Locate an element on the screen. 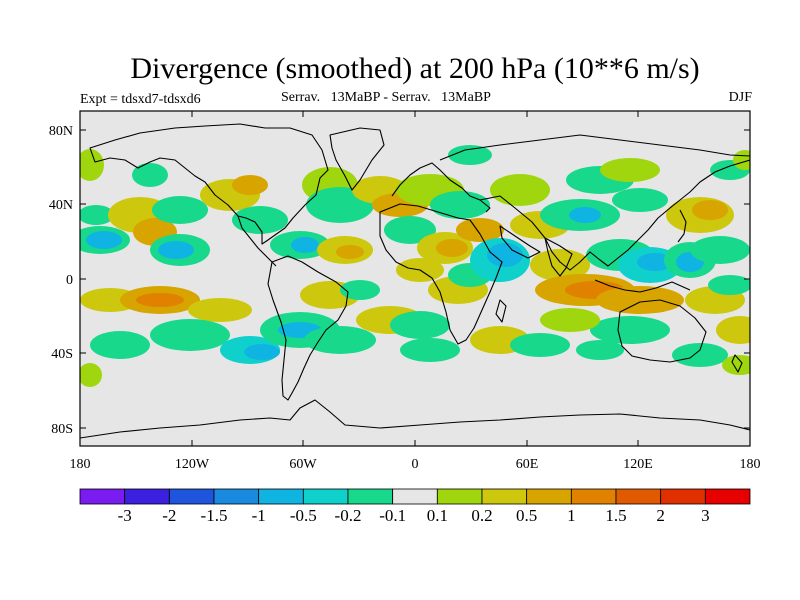 Image resolution: width=800 pixels, height=600 pixels. coast-maritime-continent is located at coordinates (642, 286).